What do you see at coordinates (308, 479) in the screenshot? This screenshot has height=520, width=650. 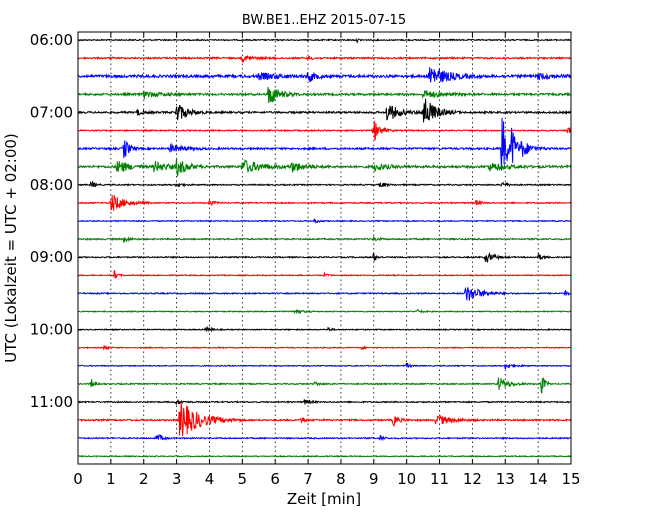 I see `x-tick-label: 7` at bounding box center [308, 479].